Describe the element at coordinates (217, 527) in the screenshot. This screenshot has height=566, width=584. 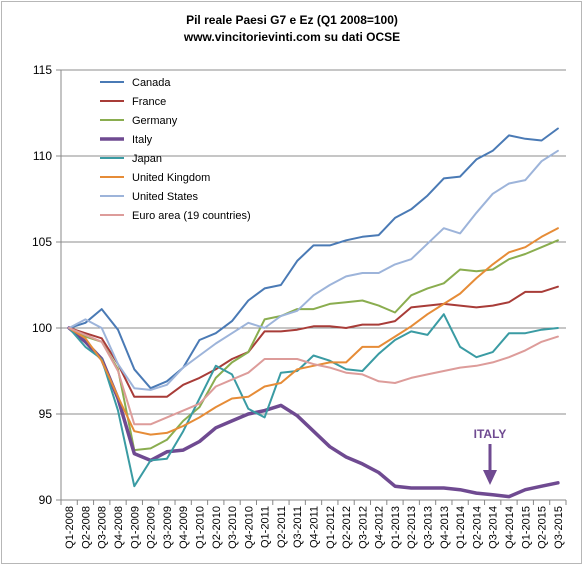
I see `x-tick-label: Q2-2010` at that location.